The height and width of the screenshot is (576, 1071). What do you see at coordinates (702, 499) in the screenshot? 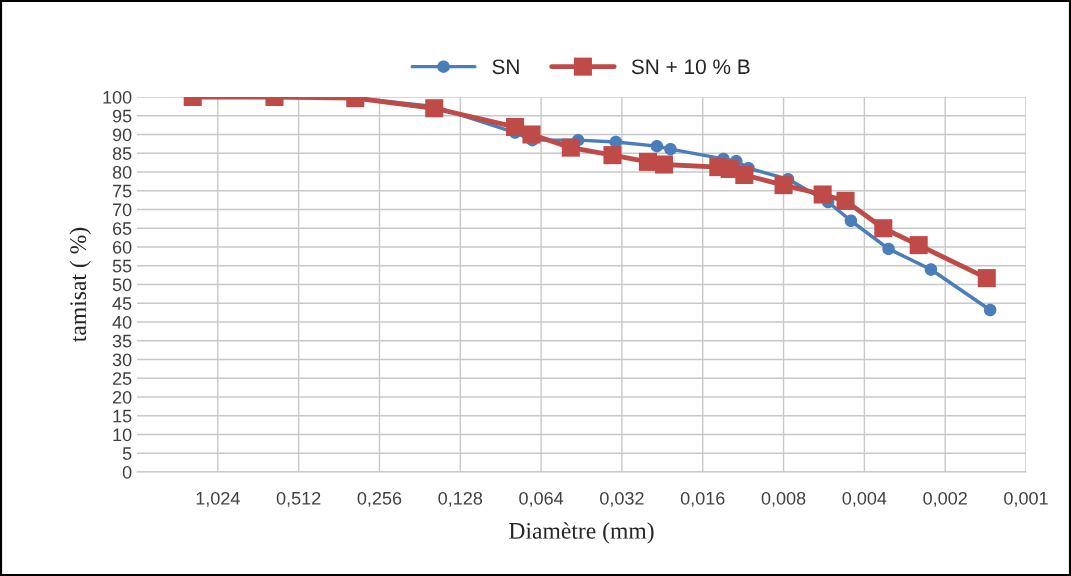
I see `x-tick-label: 0,016` at bounding box center [702, 499].